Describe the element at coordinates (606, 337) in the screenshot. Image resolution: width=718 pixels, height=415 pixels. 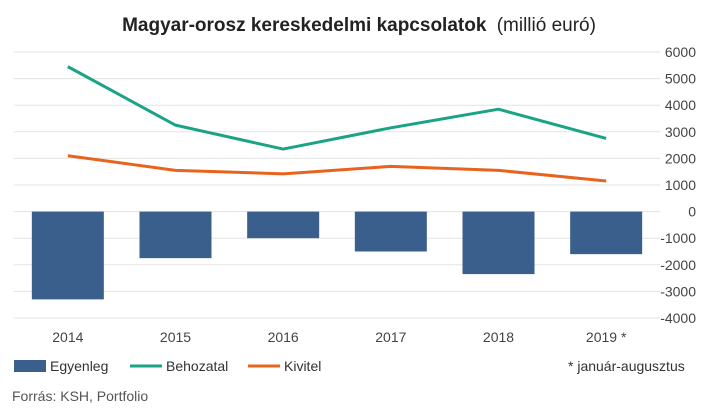
I see `x-tick-label: 2019 *` at that location.